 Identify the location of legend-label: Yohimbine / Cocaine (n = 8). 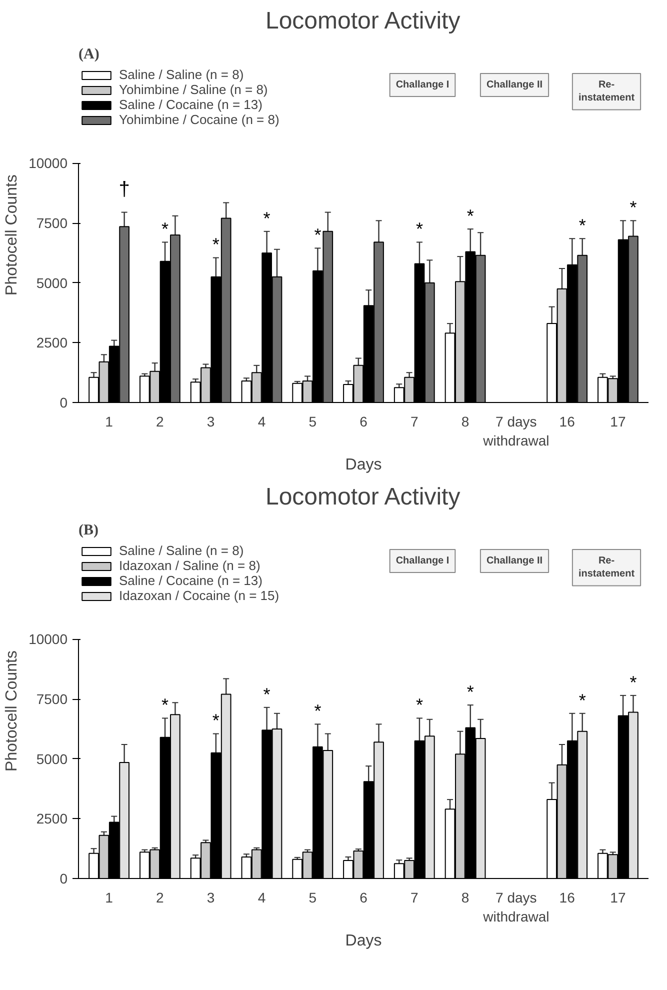
(199, 119).